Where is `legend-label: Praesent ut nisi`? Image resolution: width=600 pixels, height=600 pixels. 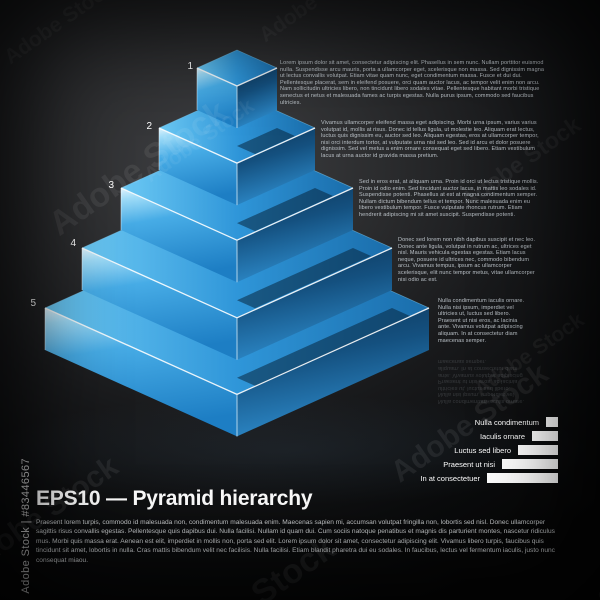 legend-label: Praesent ut nisi is located at coordinates (469, 464).